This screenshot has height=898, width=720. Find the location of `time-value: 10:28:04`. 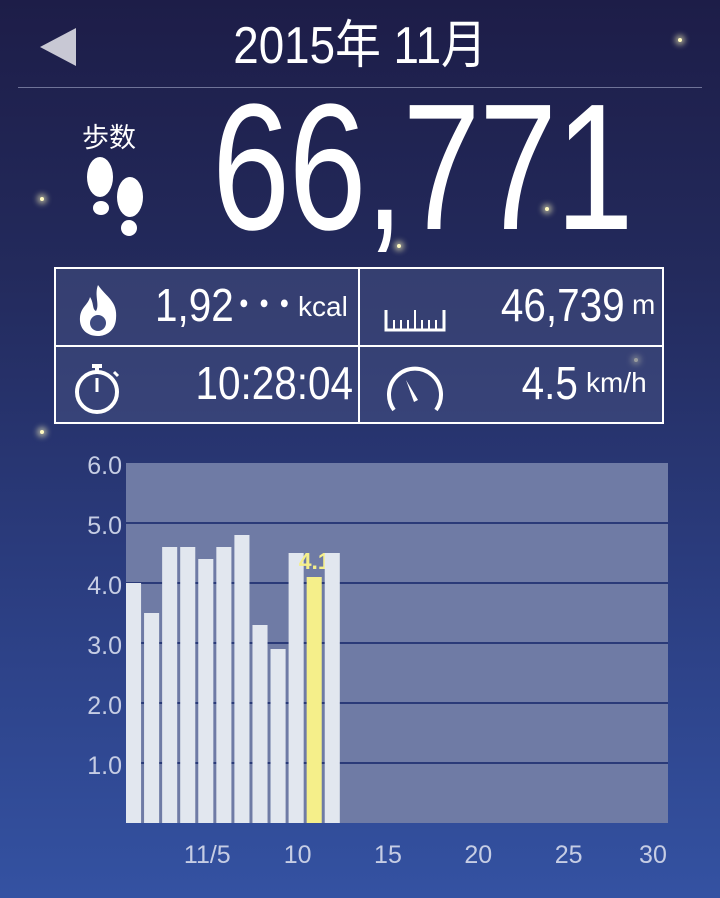

time-value: 10:28:04 is located at coordinates (274, 383).